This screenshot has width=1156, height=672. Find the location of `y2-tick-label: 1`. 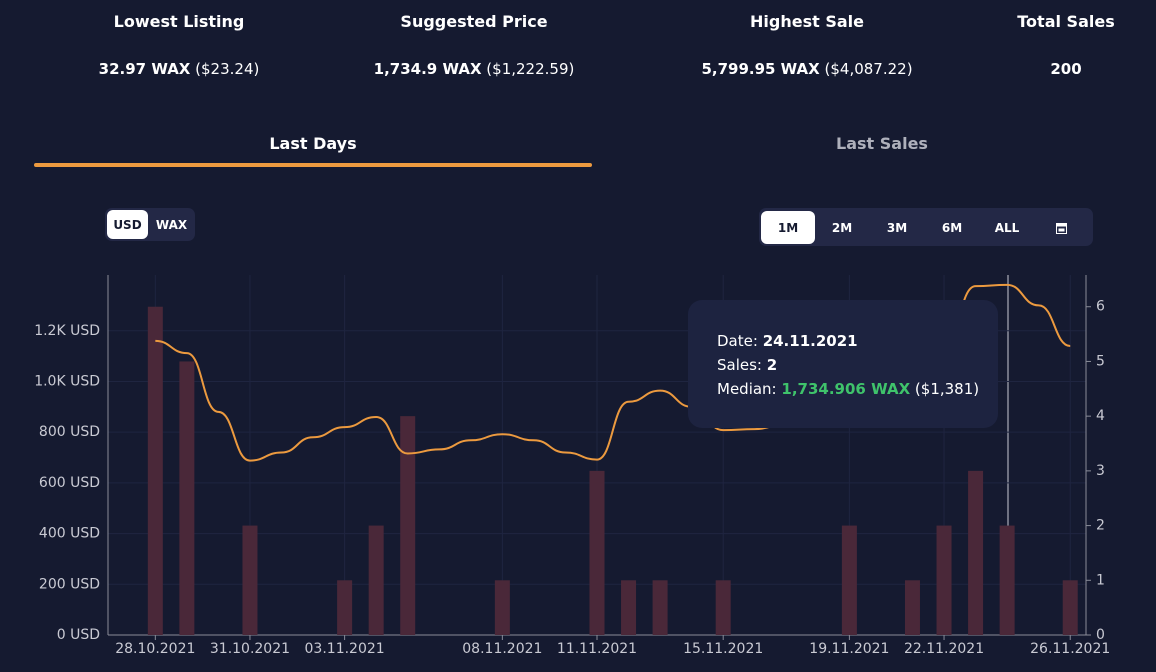

y2-tick-label: 1 is located at coordinates (1100, 580).